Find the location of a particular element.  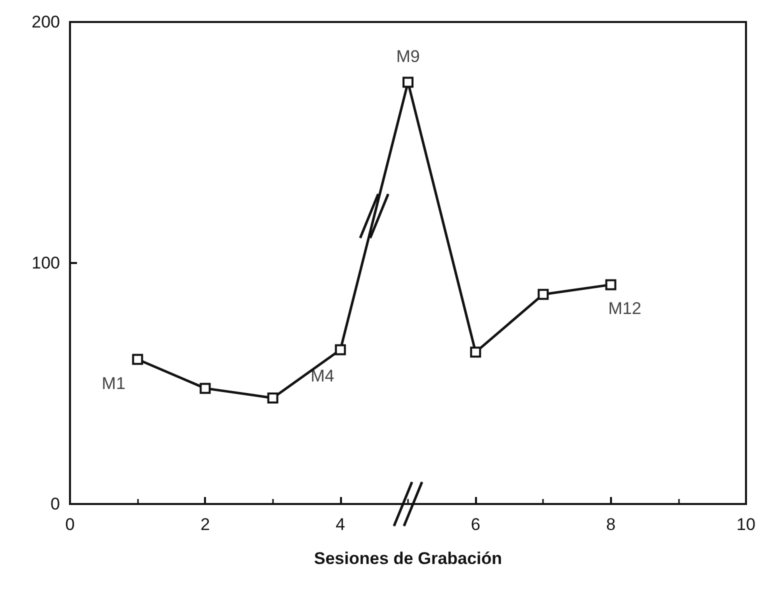

y-tick-label: 200 is located at coordinates (46, 22).